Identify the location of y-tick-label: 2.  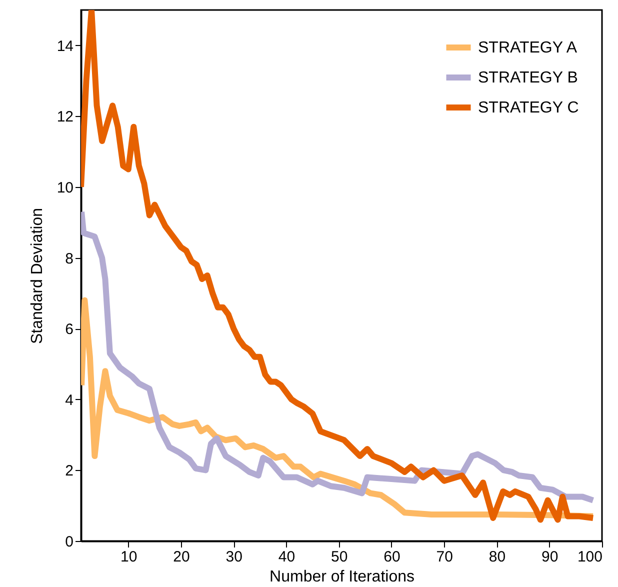
(69, 471).